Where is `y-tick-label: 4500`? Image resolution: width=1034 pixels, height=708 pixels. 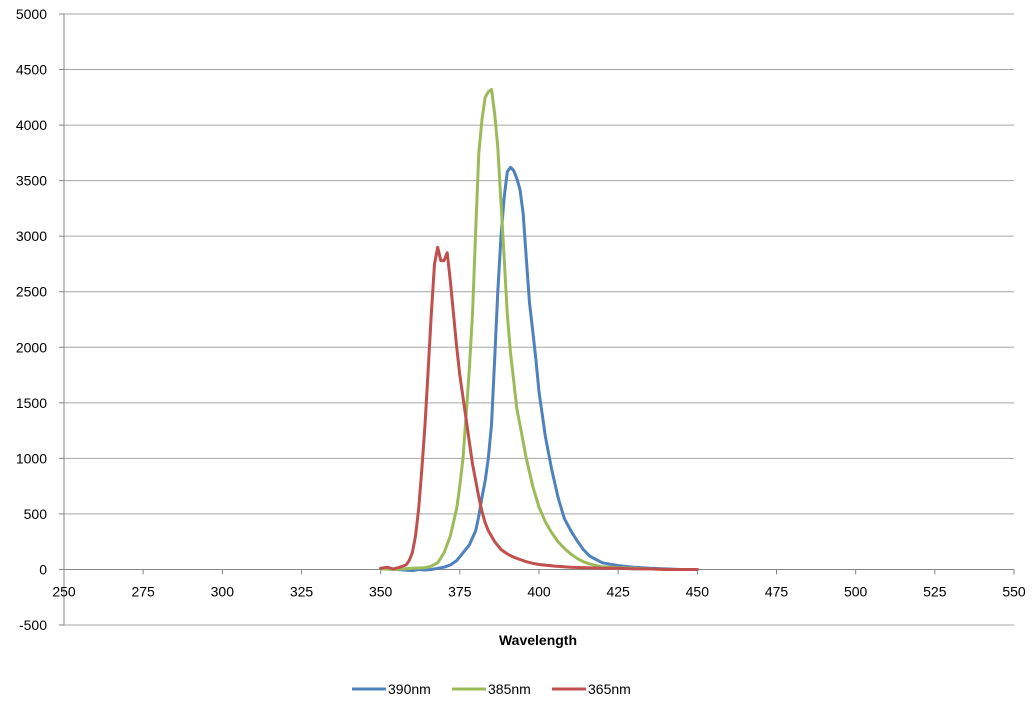 y-tick-label: 4500 is located at coordinates (31, 70).